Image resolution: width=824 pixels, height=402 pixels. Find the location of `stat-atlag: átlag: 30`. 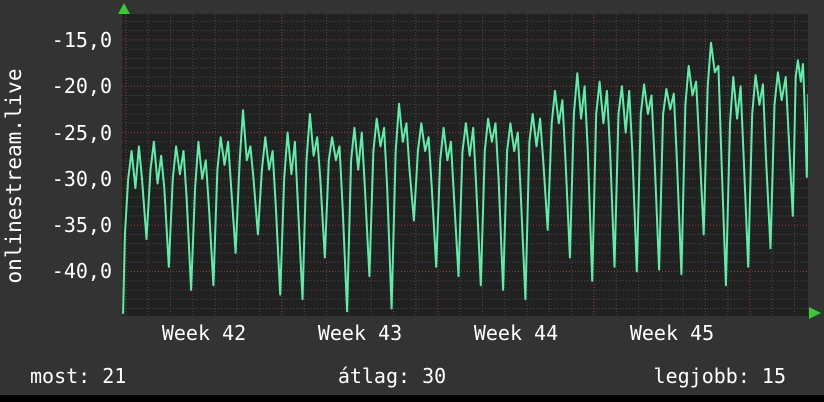

stat-atlag: átlag: 30 is located at coordinates (392, 376).